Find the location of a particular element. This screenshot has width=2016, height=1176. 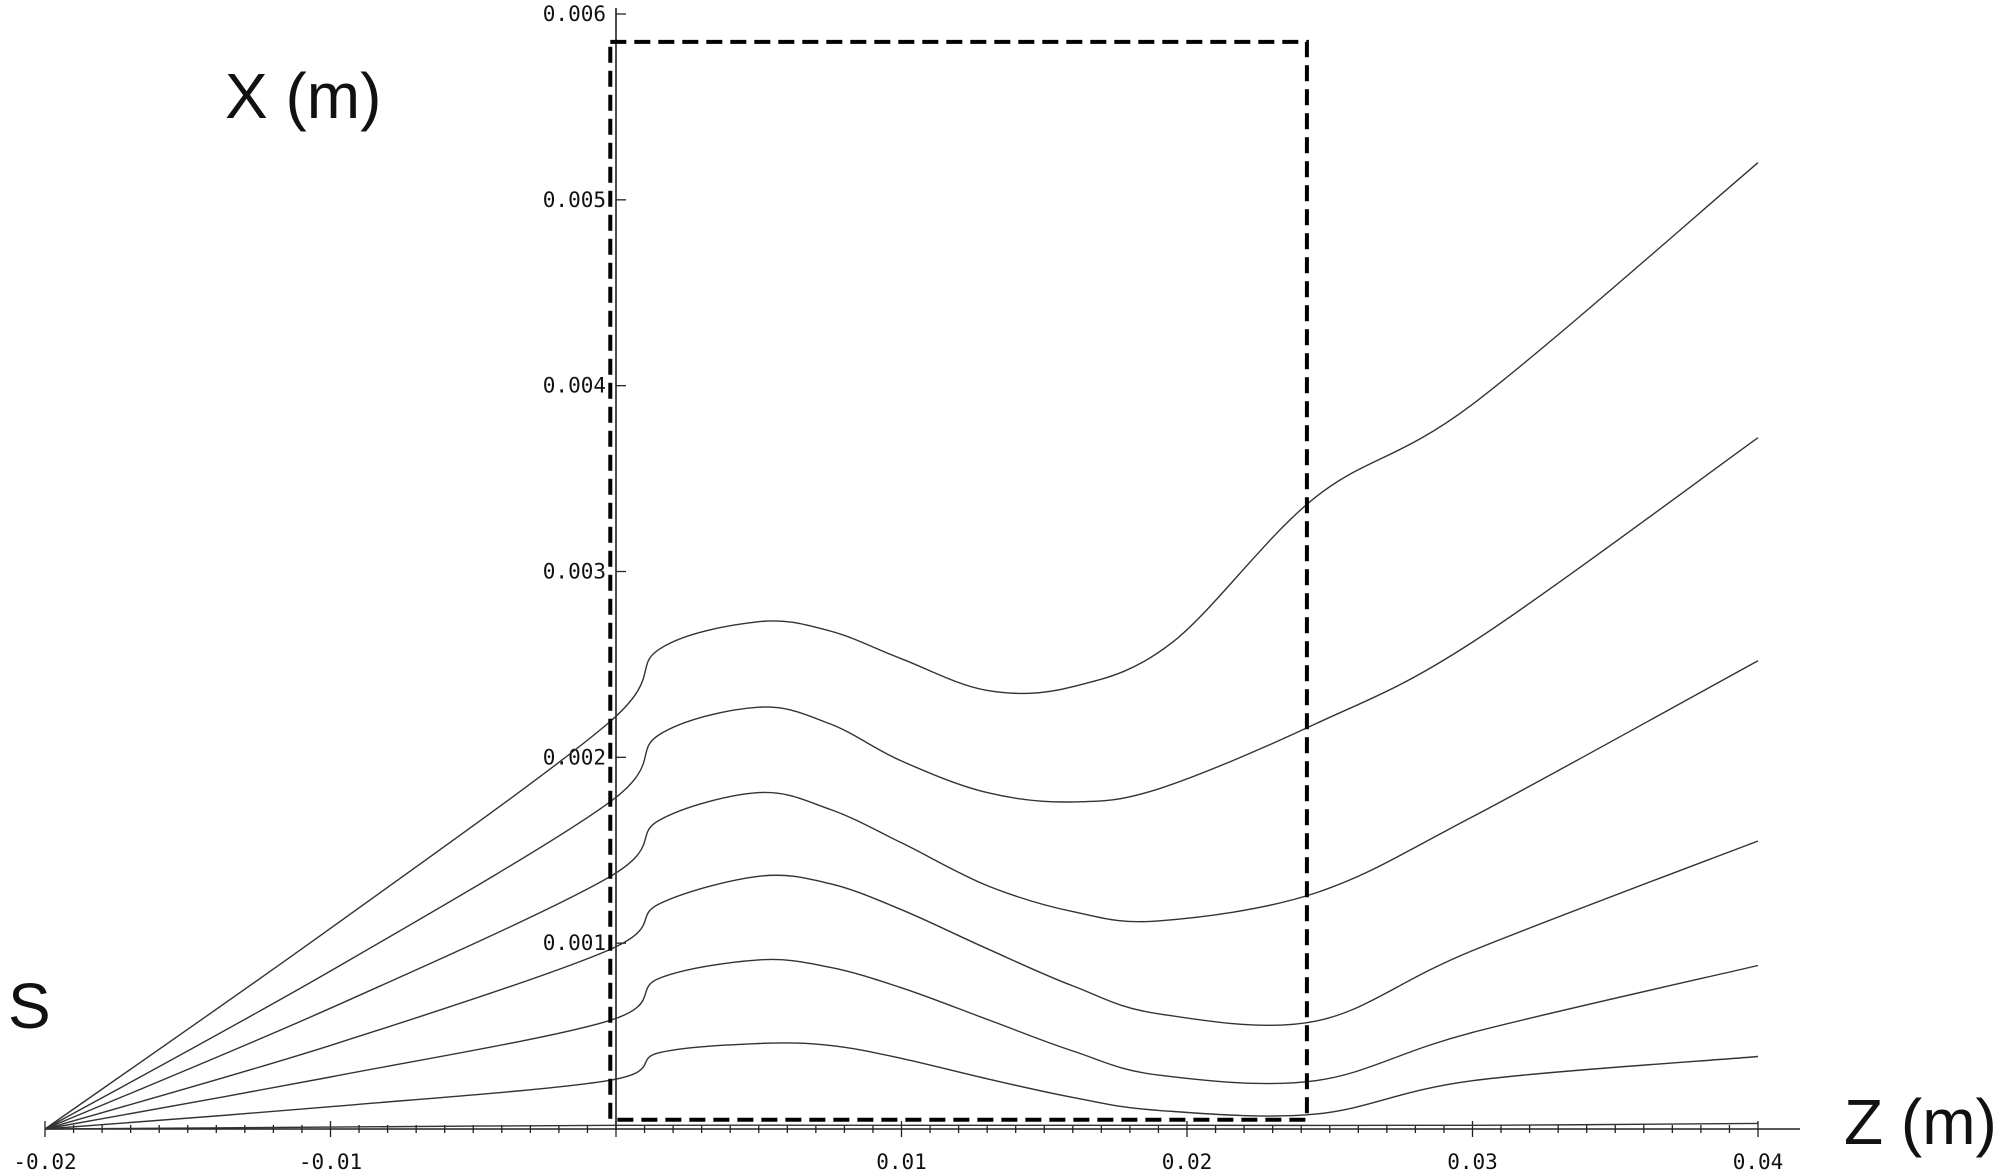

source-label: S is located at coordinates (29, 1006).